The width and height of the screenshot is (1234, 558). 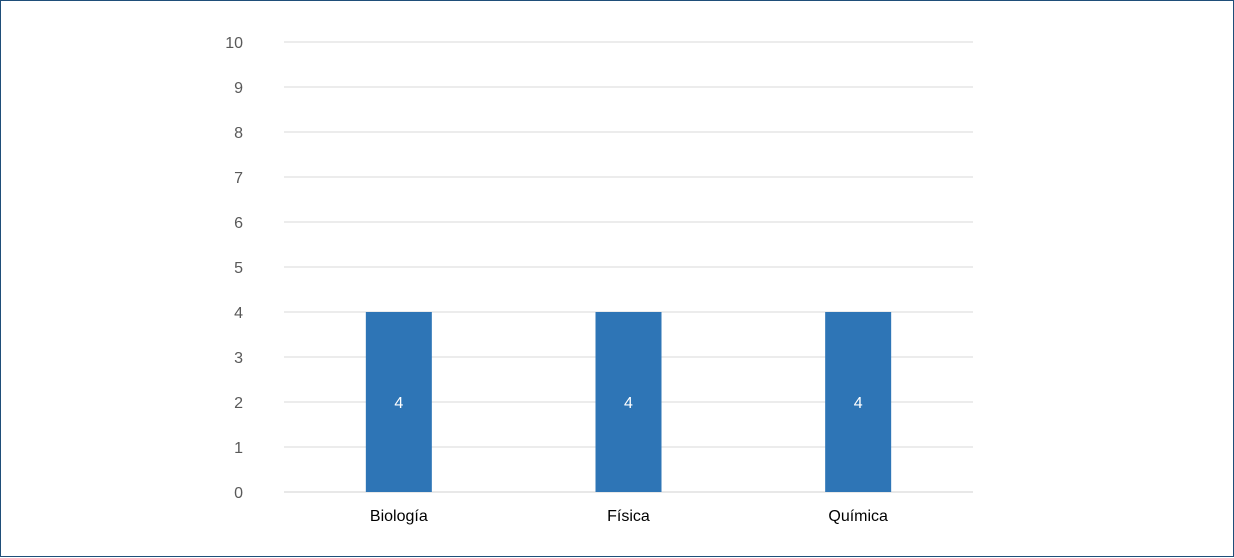 I want to click on category-label: Biología, so click(x=399, y=516).